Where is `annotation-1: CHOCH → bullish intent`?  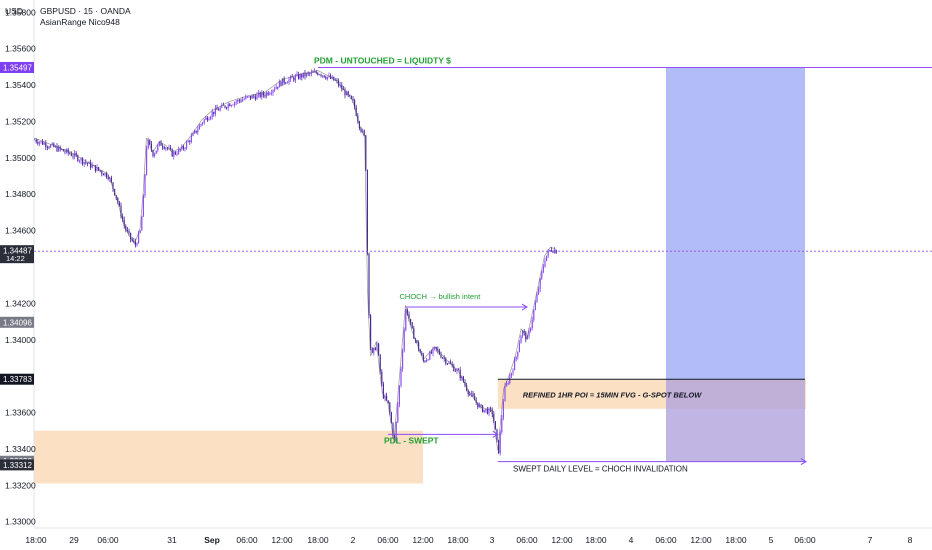 annotation-1: CHOCH → bullish intent is located at coordinates (441, 296).